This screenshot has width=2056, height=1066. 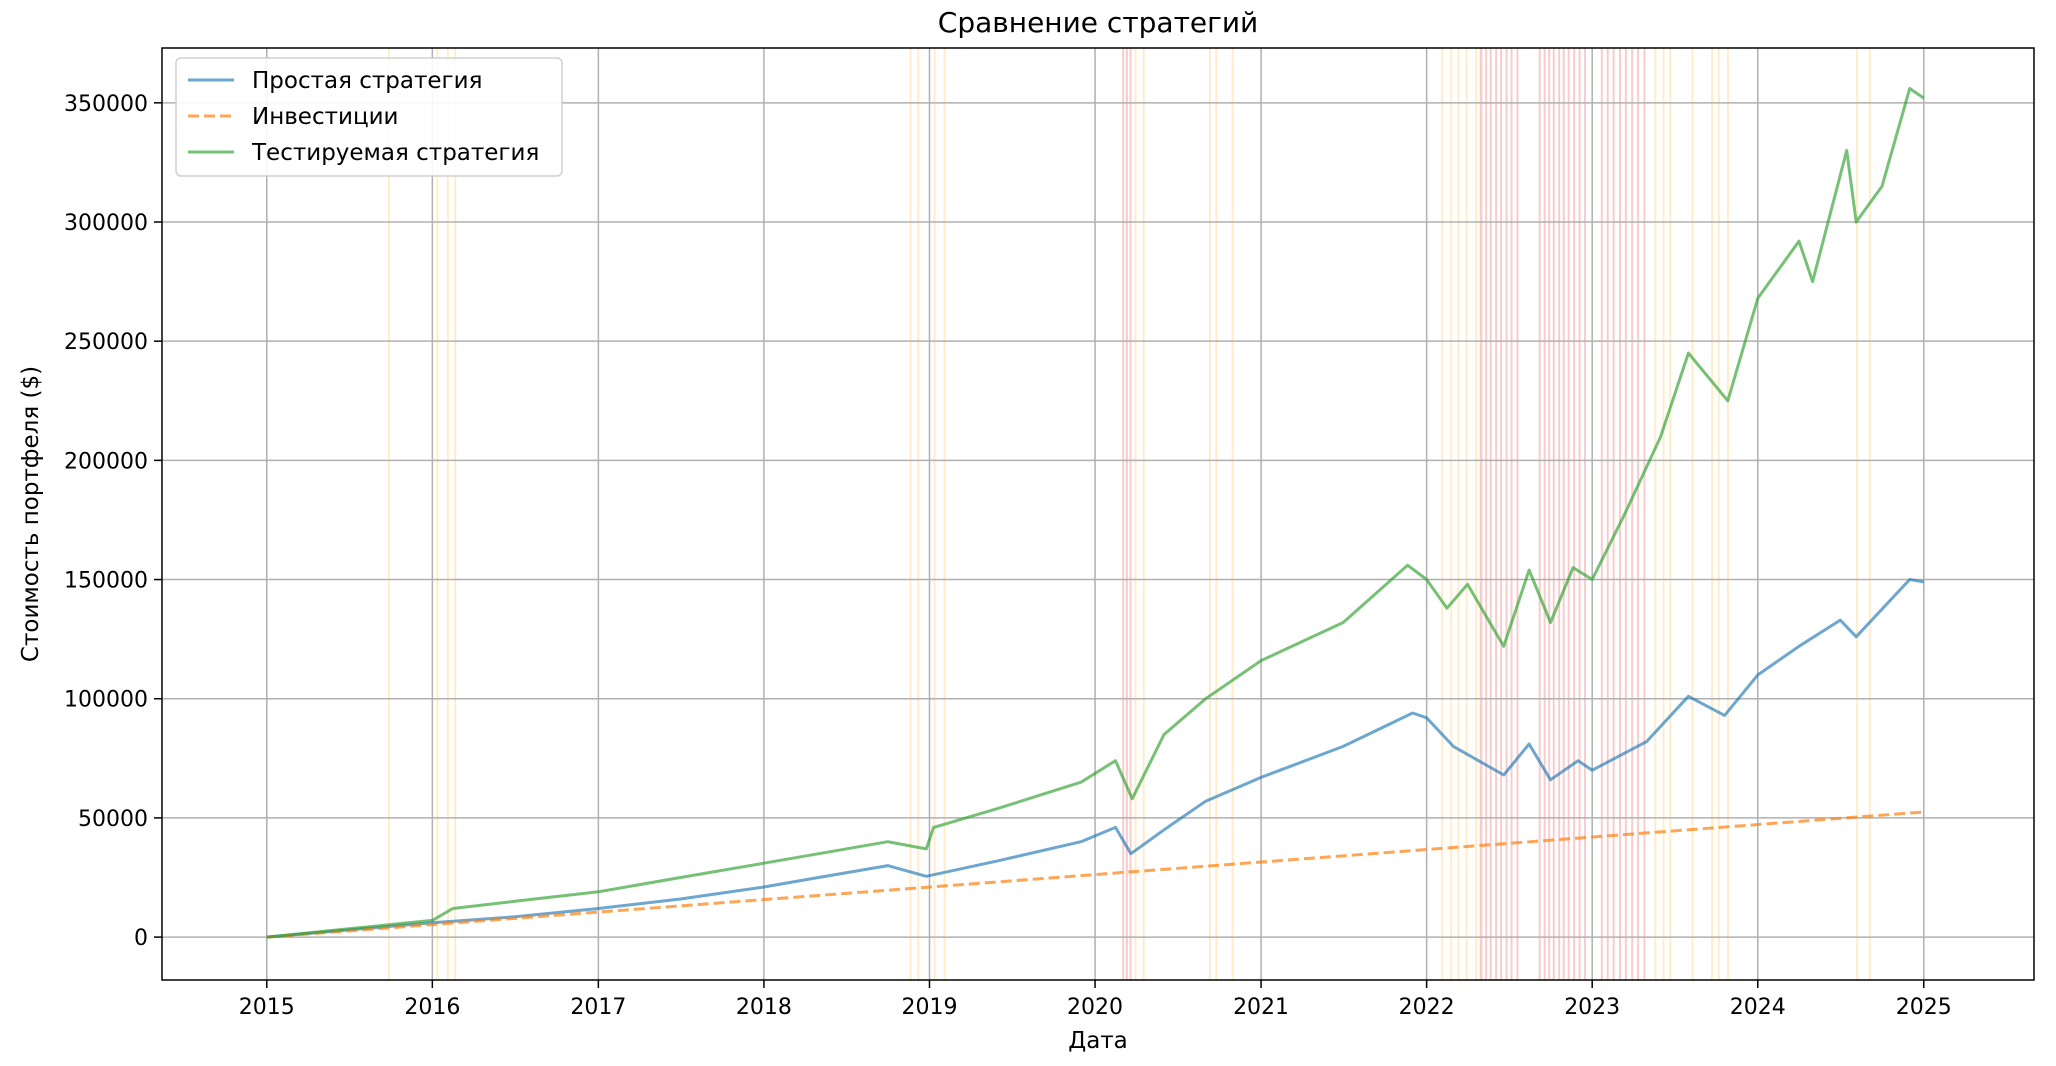 What do you see at coordinates (1098, 1041) in the screenshot?
I see `x-axis-label: Дата` at bounding box center [1098, 1041].